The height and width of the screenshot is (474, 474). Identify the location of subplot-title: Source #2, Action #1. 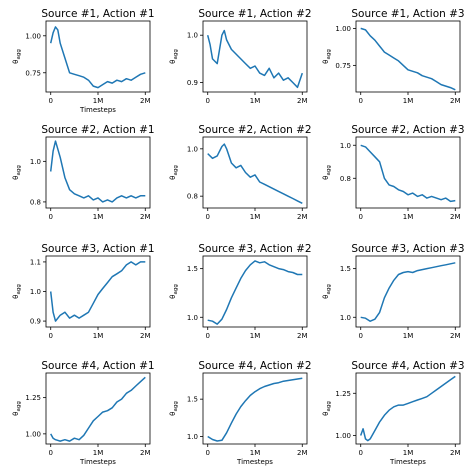
(97, 130).